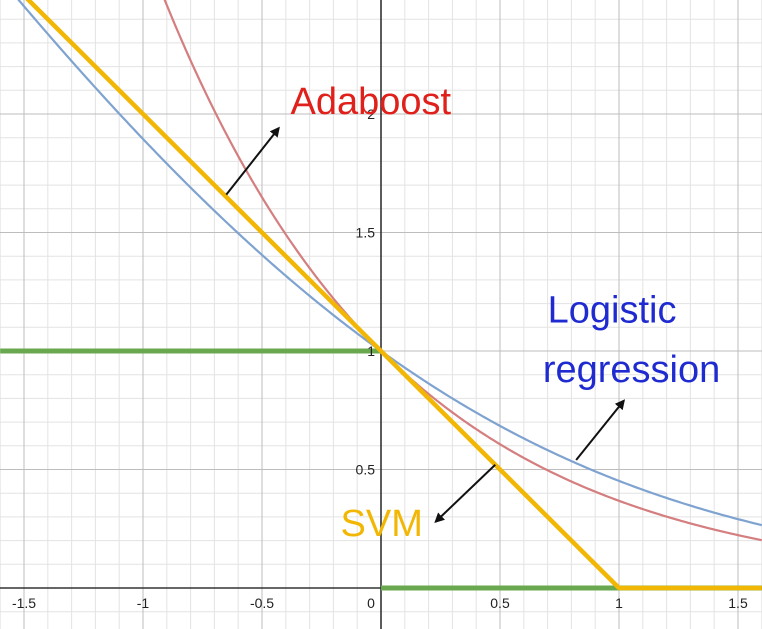  Describe the element at coordinates (143, 603) in the screenshot. I see `x-tick-label: -1` at that location.